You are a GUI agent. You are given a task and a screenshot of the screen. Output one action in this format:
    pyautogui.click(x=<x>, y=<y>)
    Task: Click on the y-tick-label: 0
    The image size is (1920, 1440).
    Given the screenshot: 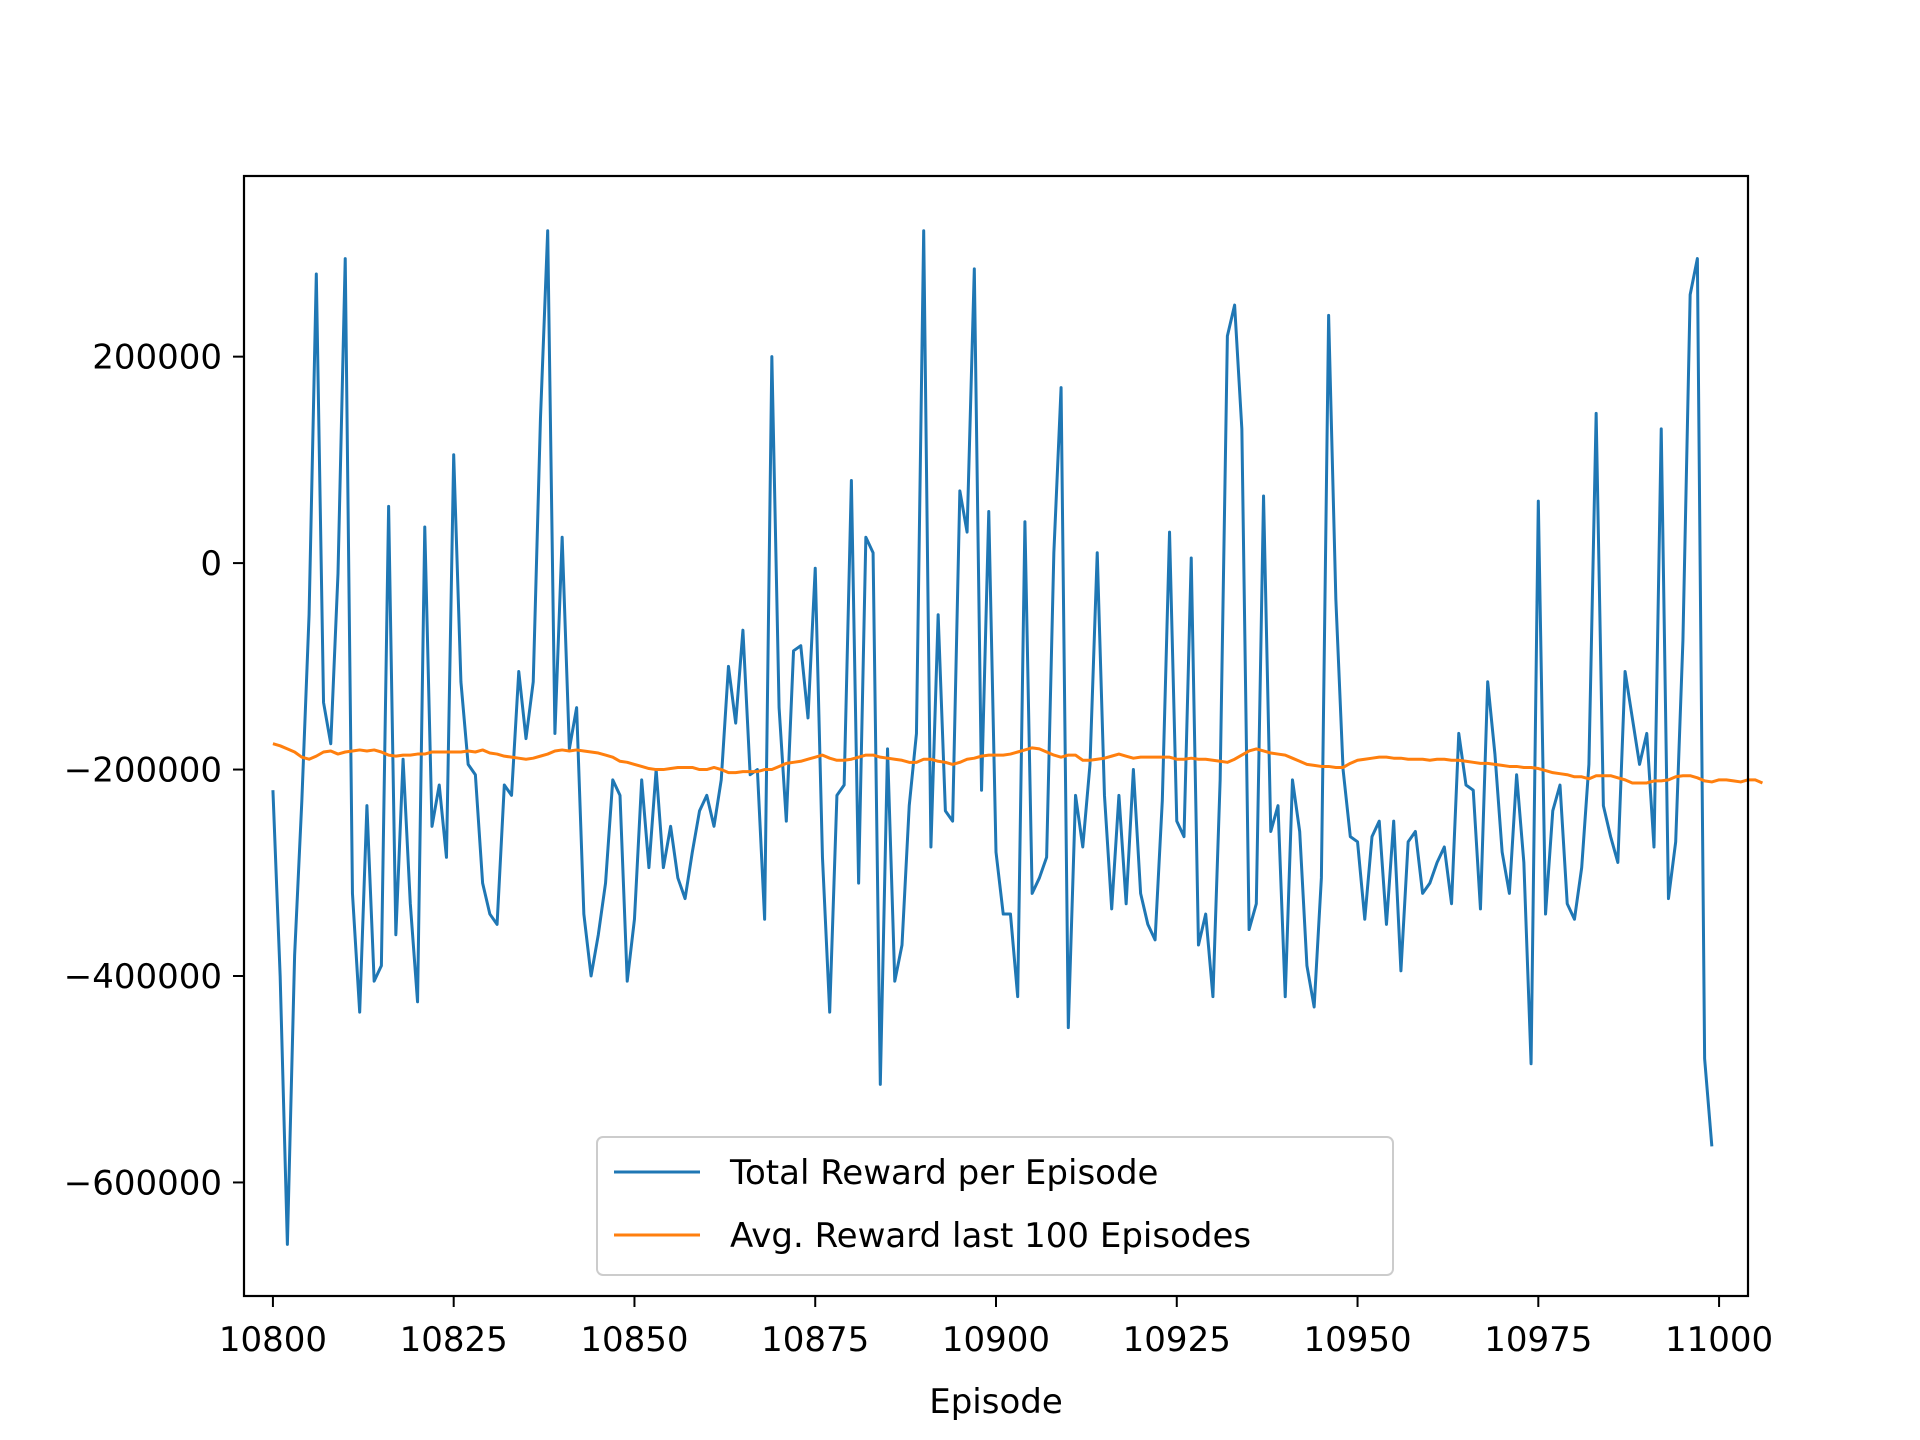 What is the action you would take?
    pyautogui.click(x=211, y=564)
    